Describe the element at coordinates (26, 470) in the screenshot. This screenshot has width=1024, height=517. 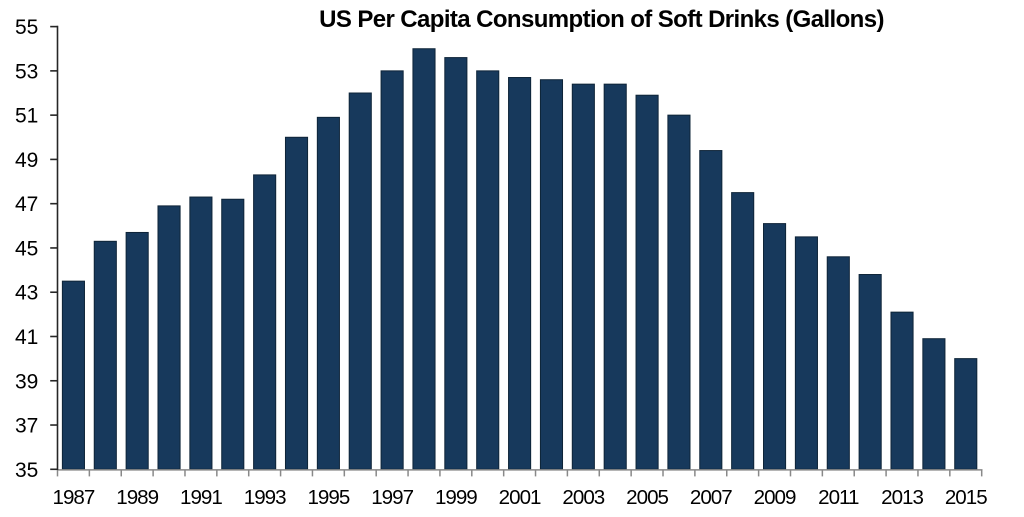
I see `svg-text: 35` at that location.